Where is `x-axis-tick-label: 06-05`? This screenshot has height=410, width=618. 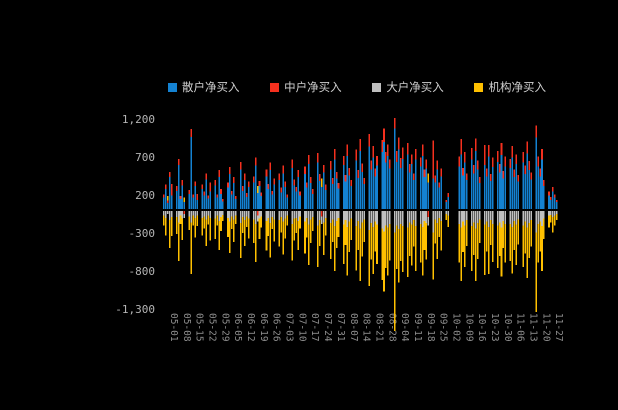 x-axis-tick-label: 06-05 is located at coordinates (237, 327).